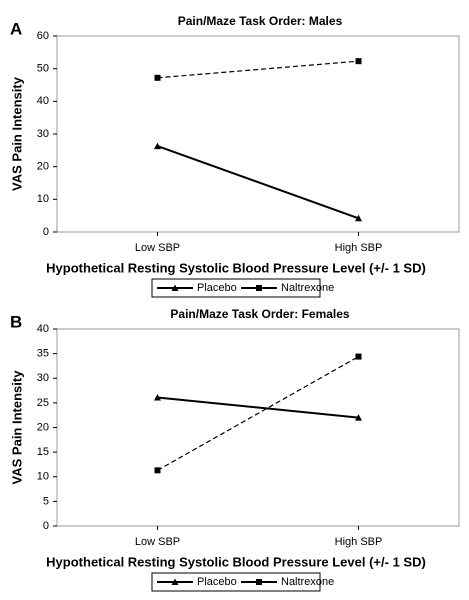 This screenshot has height=600, width=469. What do you see at coordinates (43, 36) in the screenshot?
I see `y-tick-label: 60` at bounding box center [43, 36].